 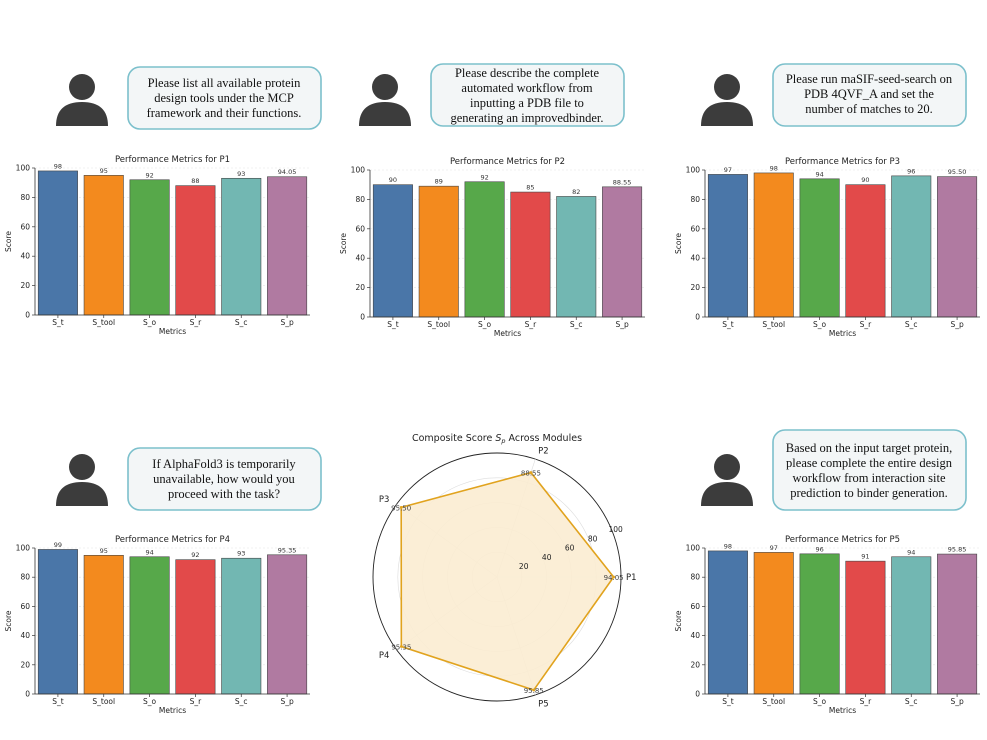 I want to click on prompt-text-line: unavailable, how would you, so click(x=224, y=479).